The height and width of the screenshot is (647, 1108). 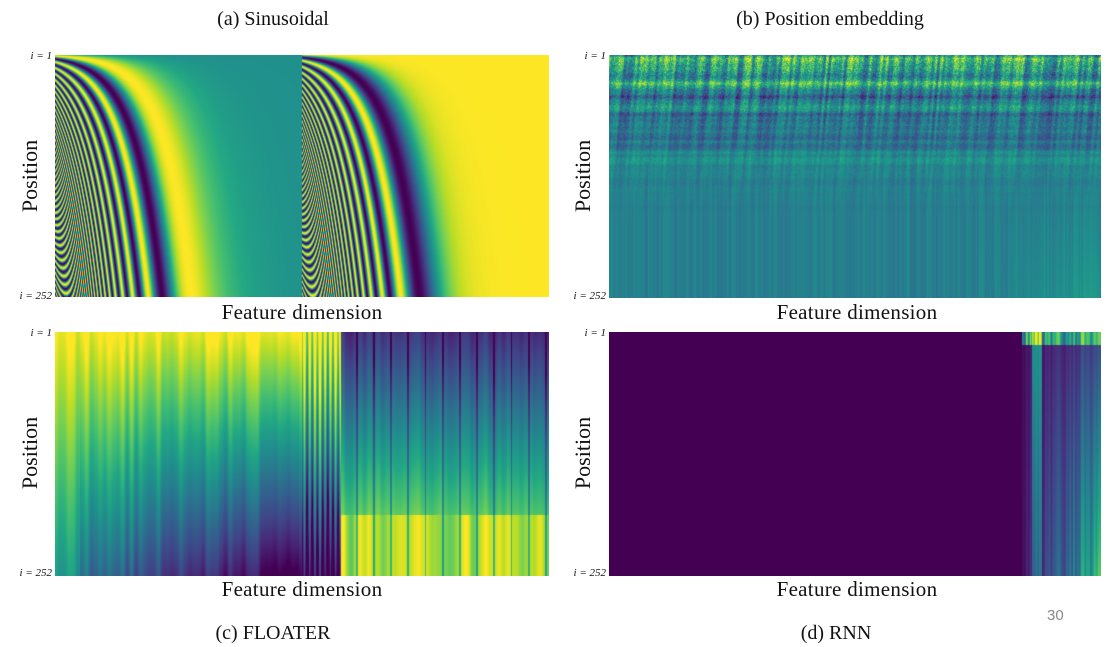 I want to click on title-sinusoidal: (a) Sinusoidal, so click(x=273, y=19).